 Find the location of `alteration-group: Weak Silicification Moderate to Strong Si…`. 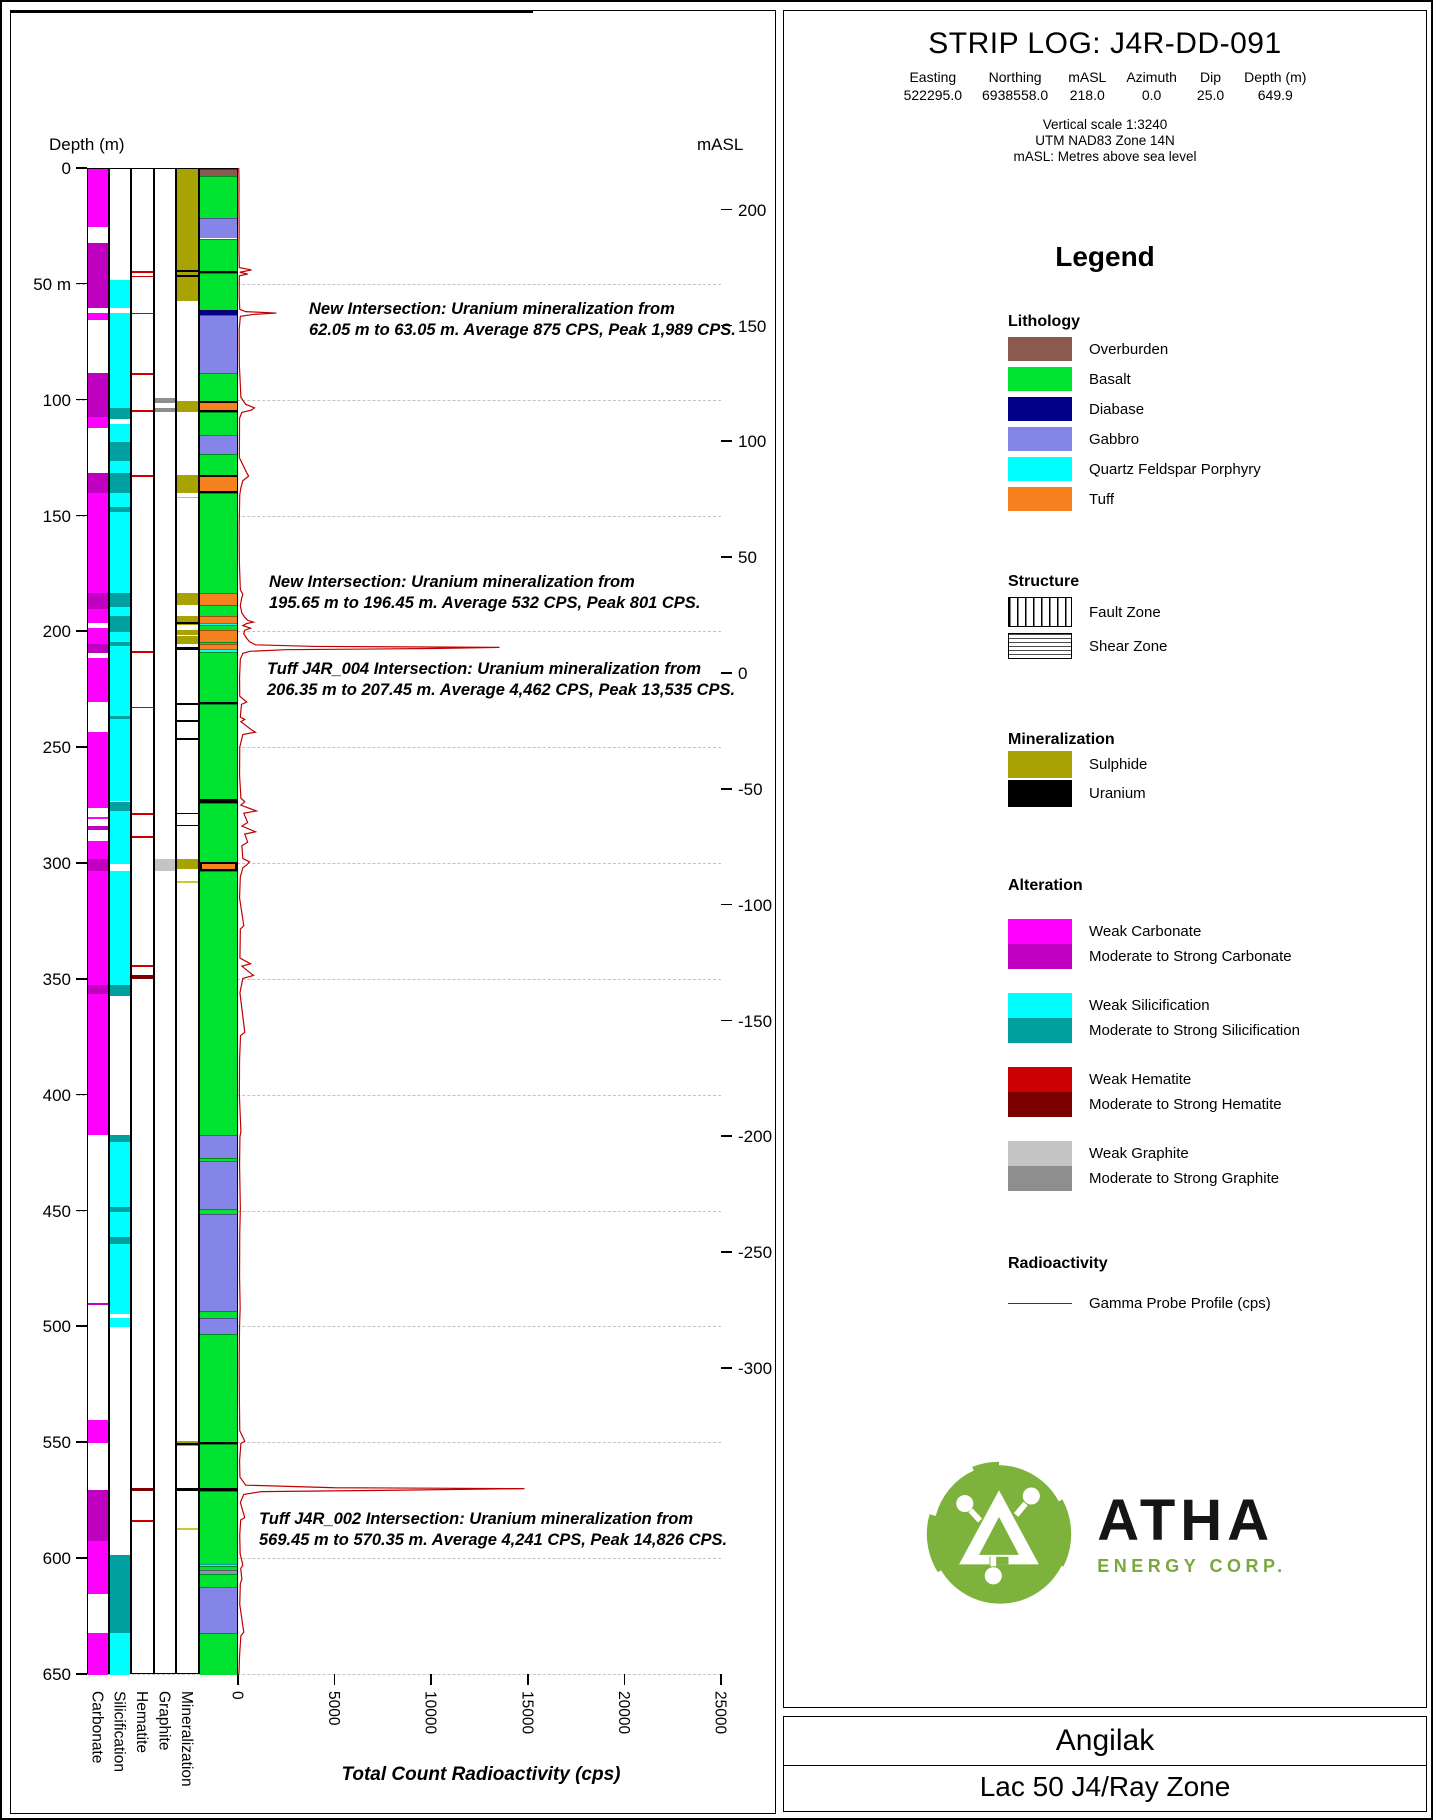

alteration-group: Weak Silicification Moderate to Strong Si… is located at coordinates (1217, 1018).